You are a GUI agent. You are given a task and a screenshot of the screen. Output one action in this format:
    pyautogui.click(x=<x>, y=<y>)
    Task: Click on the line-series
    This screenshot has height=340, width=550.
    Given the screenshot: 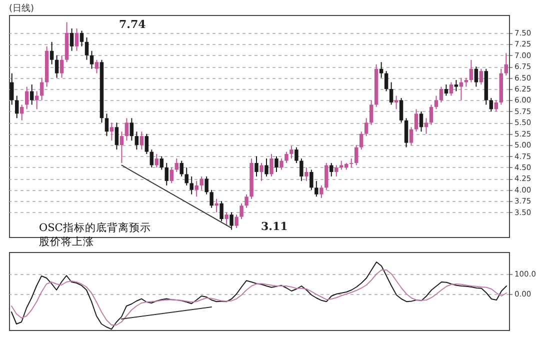 What is the action you would take?
    pyautogui.click(x=259, y=298)
    